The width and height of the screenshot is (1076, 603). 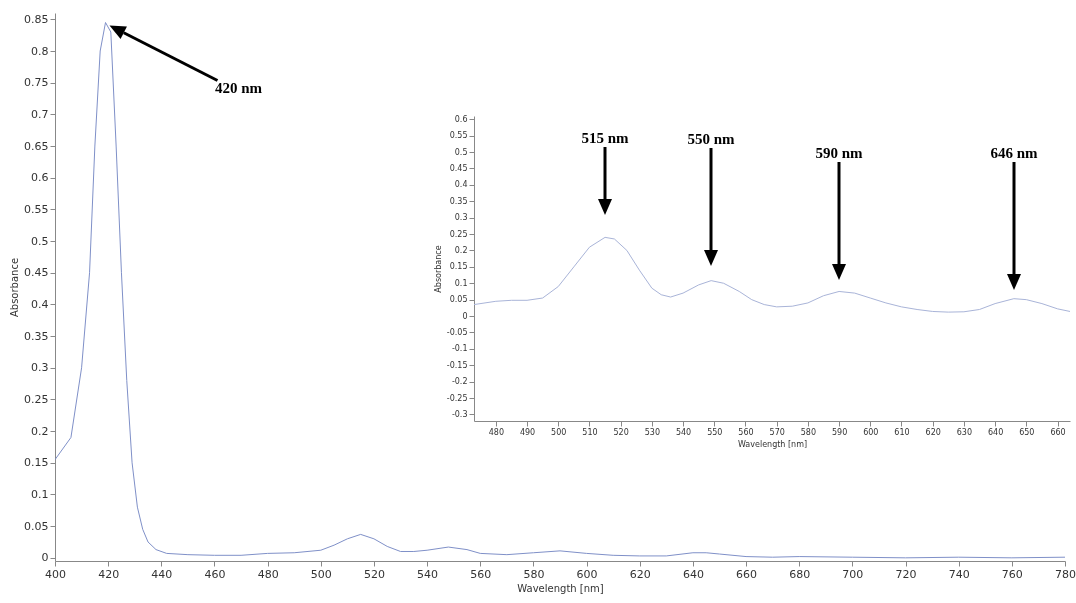 I want to click on x-tick-label: 760, so click(x=1012, y=574).